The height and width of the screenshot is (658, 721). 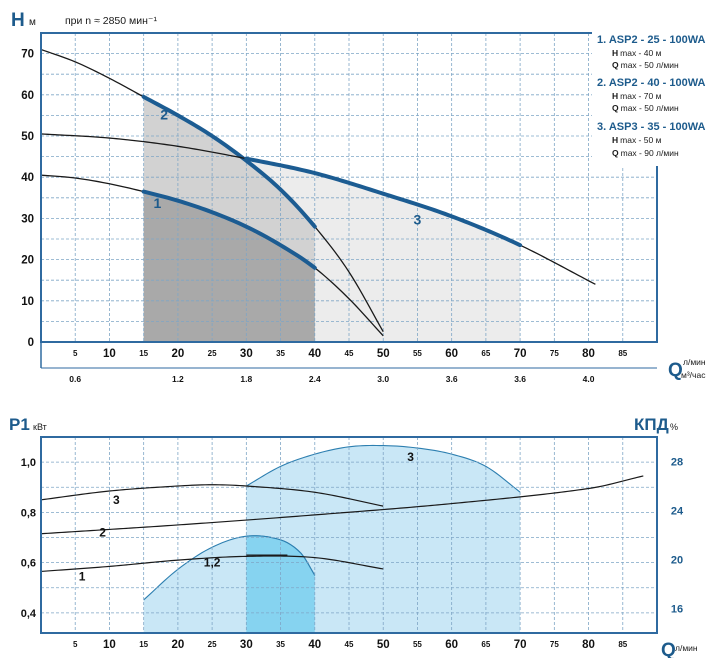 What do you see at coordinates (27, 96) in the screenshot?
I see `head-tick-60: 60` at bounding box center [27, 96].